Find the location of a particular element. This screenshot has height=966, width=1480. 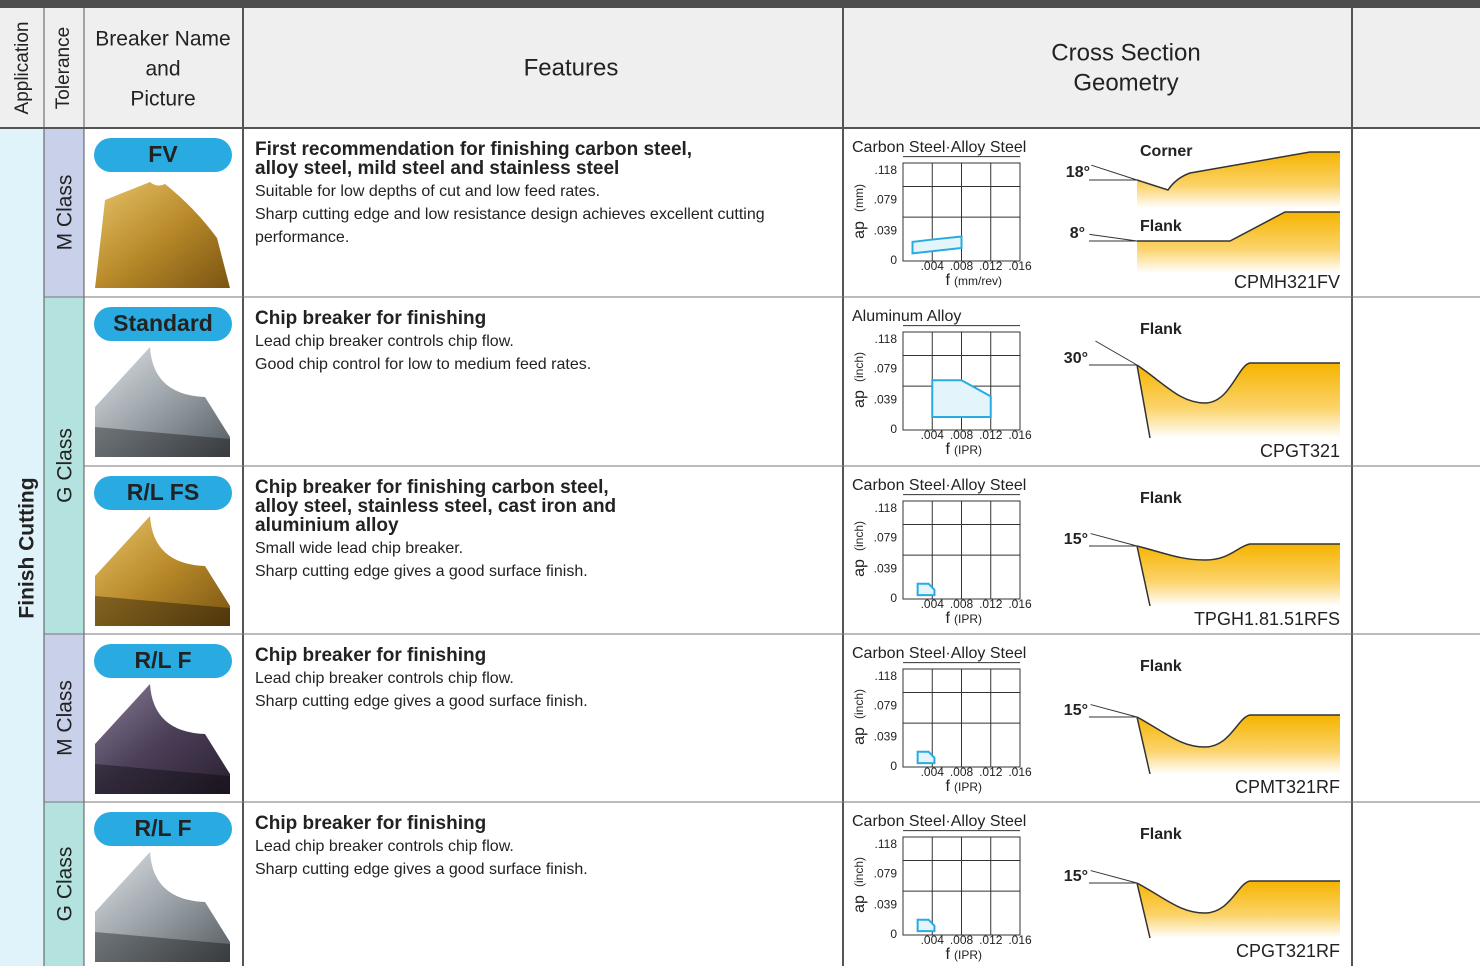

chart-x-tick: .016 is located at coordinates (1020, 940).